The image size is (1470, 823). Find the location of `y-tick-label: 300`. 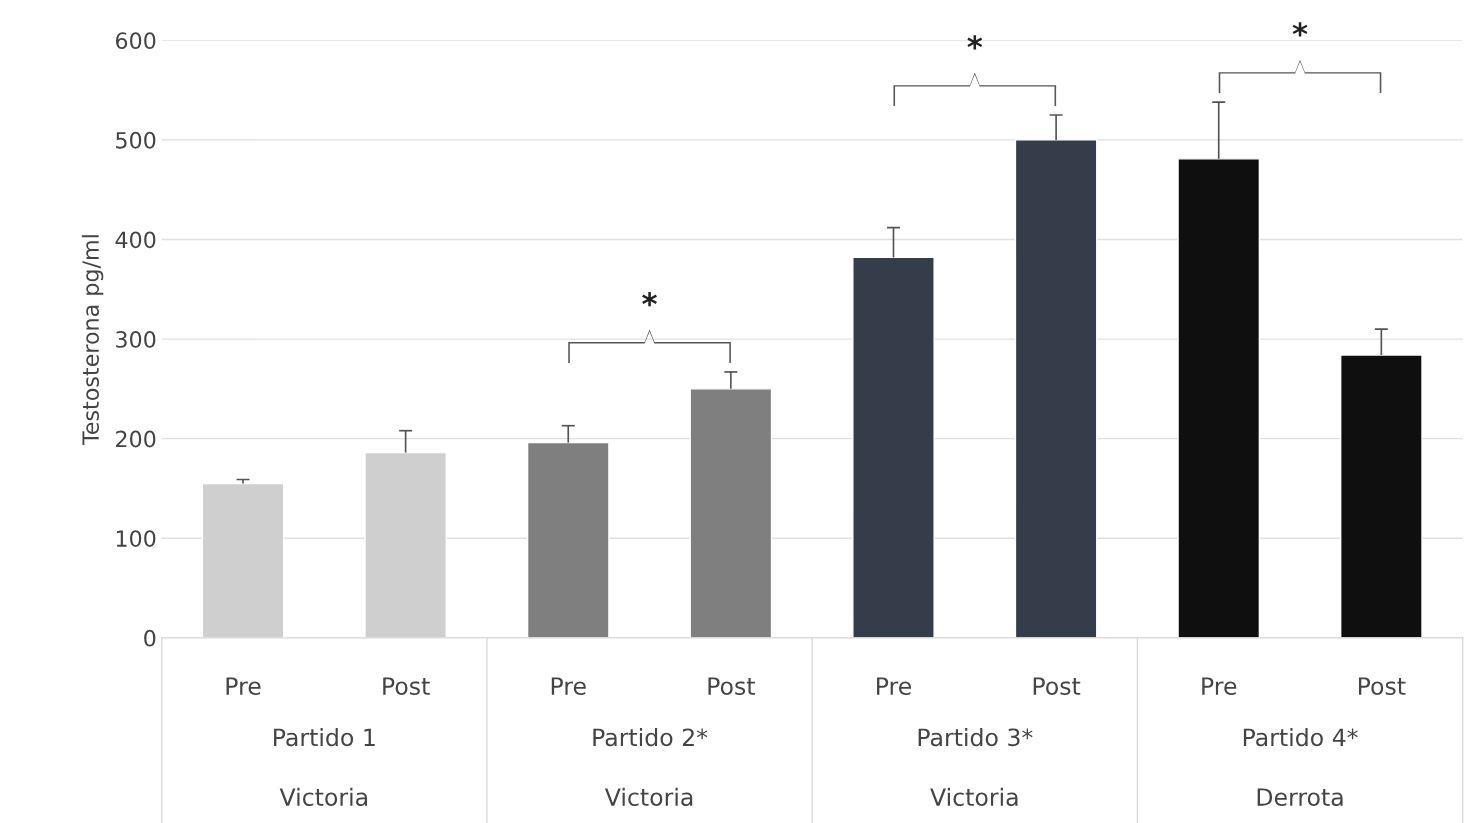

y-tick-label: 300 is located at coordinates (136, 339).